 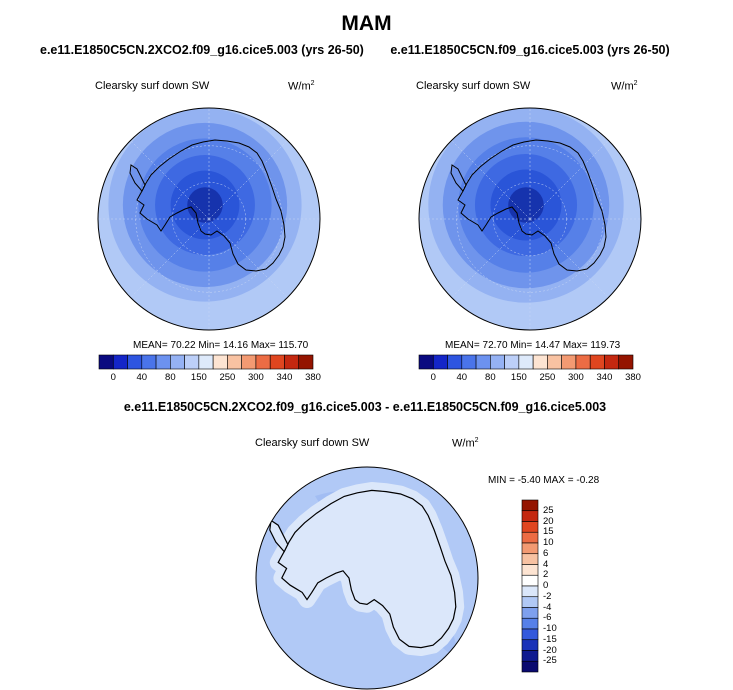 I want to click on panel-3-stats: MIN = -5.40 MAX = -0.28, so click(x=544, y=480).